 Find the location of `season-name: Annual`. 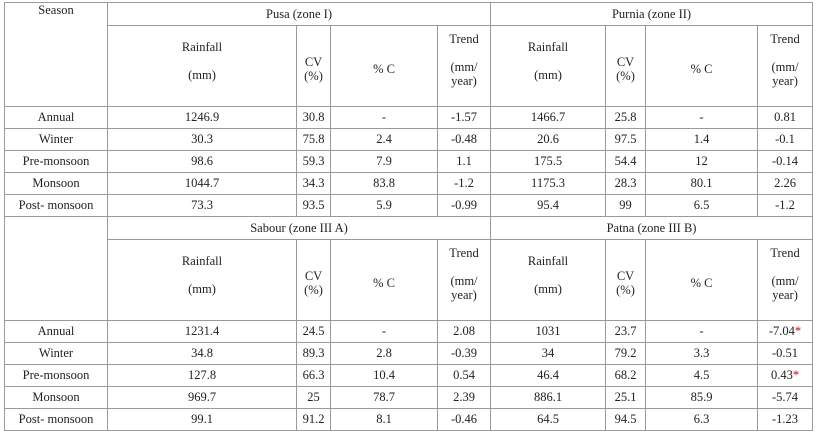

season-name: Annual is located at coordinates (56, 331).